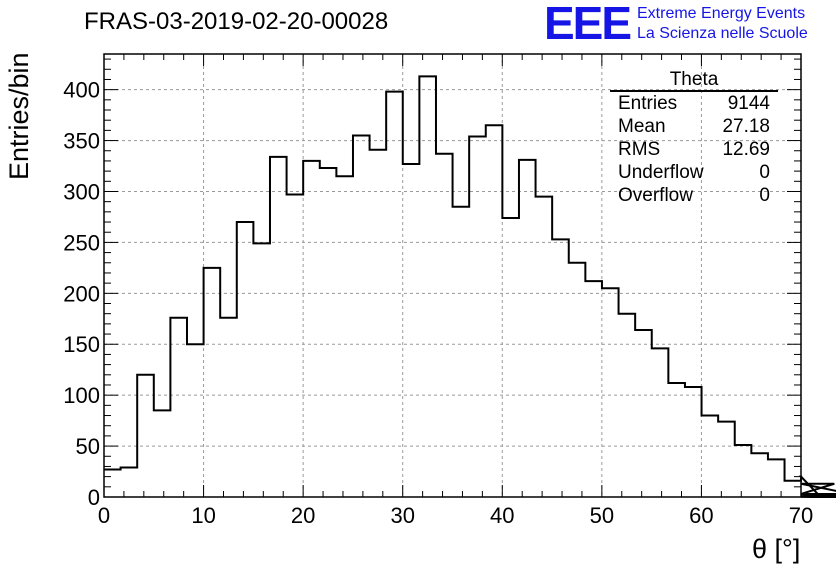  Describe the element at coordinates (648, 103) in the screenshot. I see `stats-label: Entries` at that location.